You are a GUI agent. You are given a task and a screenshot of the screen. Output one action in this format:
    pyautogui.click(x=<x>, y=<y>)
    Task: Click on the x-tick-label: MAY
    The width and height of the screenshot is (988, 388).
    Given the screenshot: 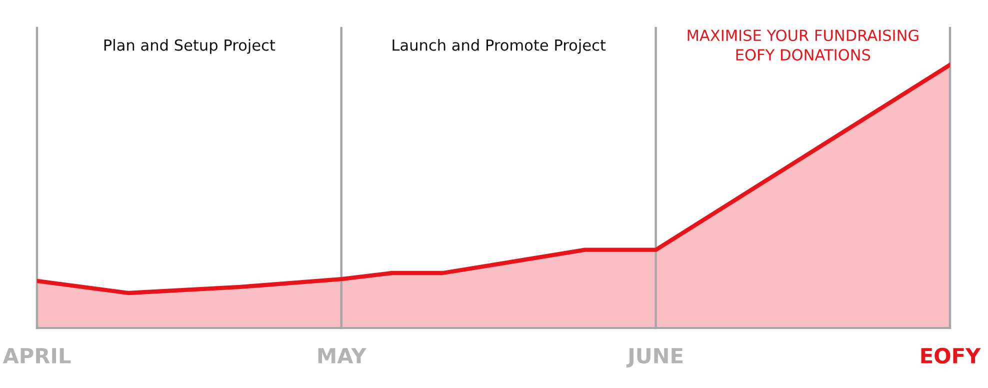 What is the action you would take?
    pyautogui.click(x=342, y=356)
    